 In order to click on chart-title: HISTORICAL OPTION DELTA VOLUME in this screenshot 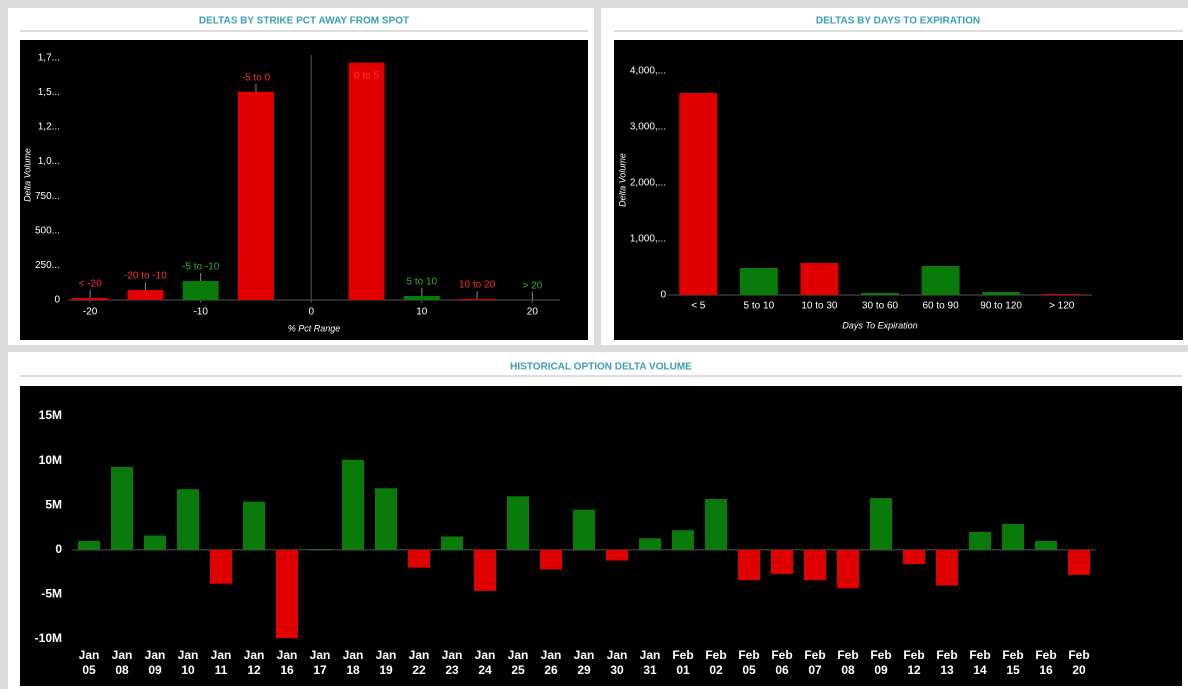, I will do `click(601, 367)`.